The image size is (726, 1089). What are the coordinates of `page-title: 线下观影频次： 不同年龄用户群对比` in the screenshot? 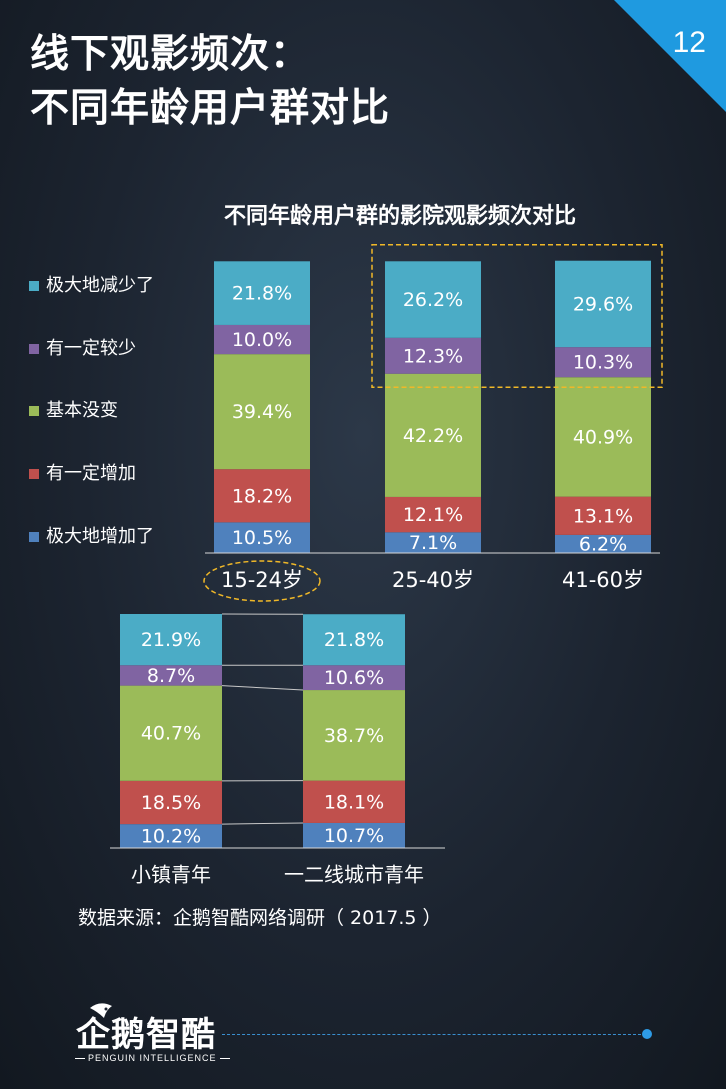 It's located at (210, 82).